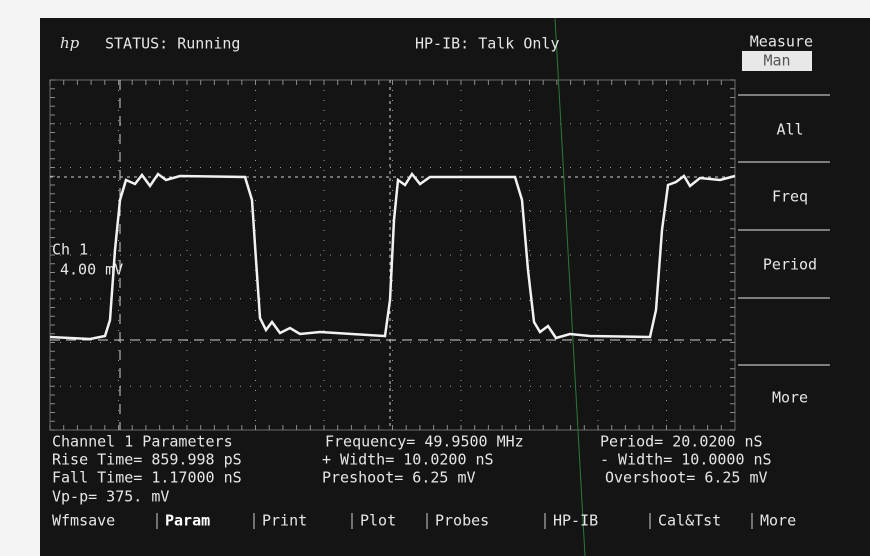 The image size is (870, 556). I want to click on parameter: Rise Time= 859.998 pS, so click(147, 460).